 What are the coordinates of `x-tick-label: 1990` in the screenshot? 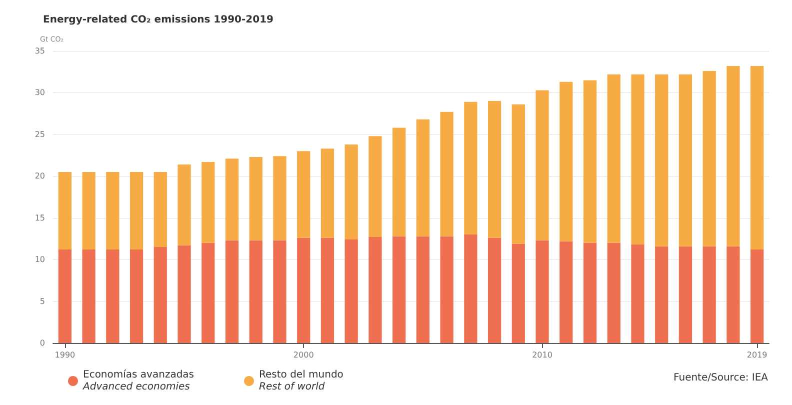 It's located at (65, 355).